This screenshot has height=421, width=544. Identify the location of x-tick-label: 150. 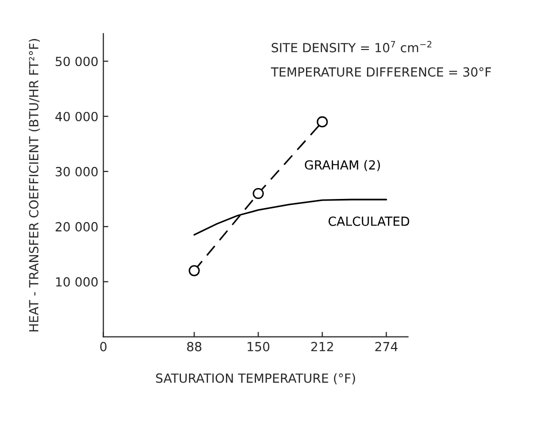
(259, 347).